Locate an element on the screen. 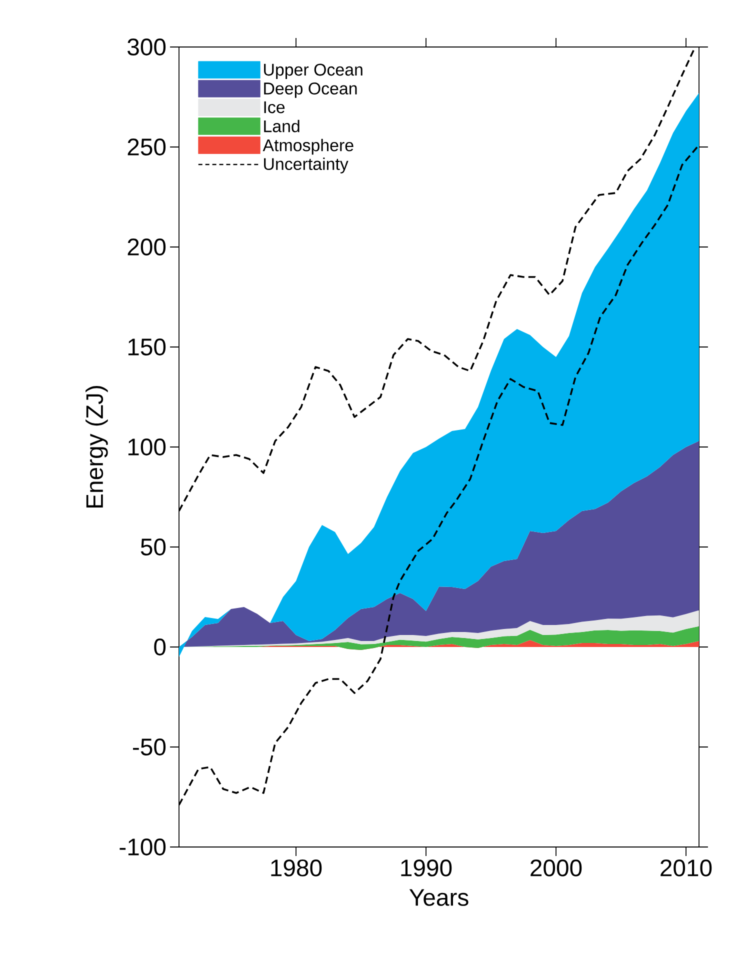 The height and width of the screenshot is (966, 730). legend-label: Deep Ocean is located at coordinates (310, 90).